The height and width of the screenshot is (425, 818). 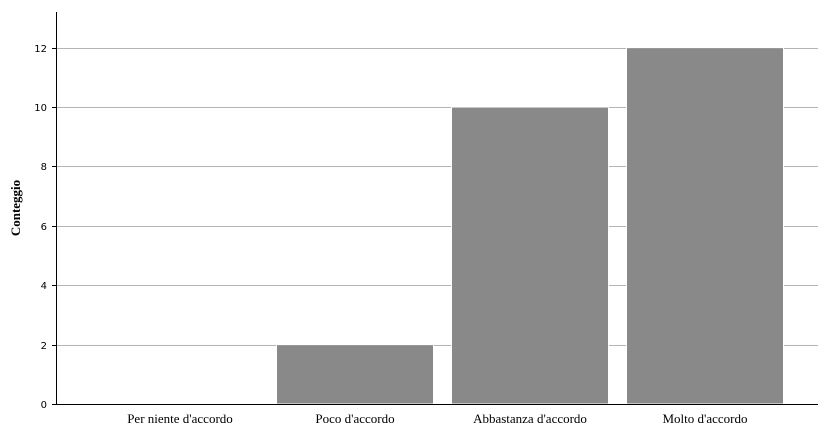 I want to click on y-tick-label: 12, so click(x=40, y=49).